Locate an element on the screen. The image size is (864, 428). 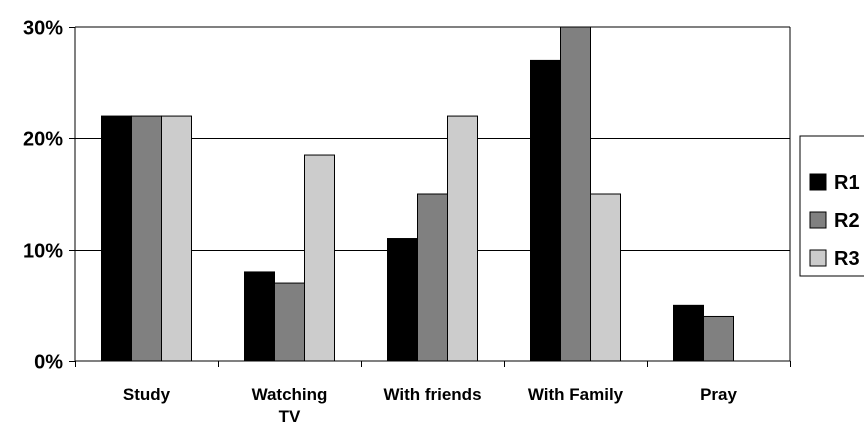
x-category-label: With friends is located at coordinates (432, 394).